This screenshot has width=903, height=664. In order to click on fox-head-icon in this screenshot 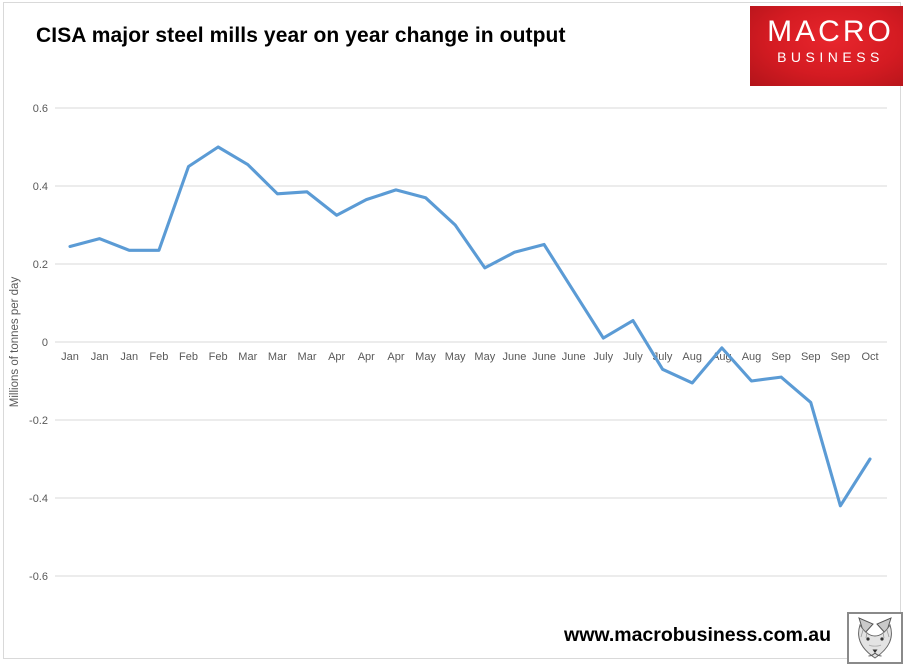, I will do `click(875, 638)`.